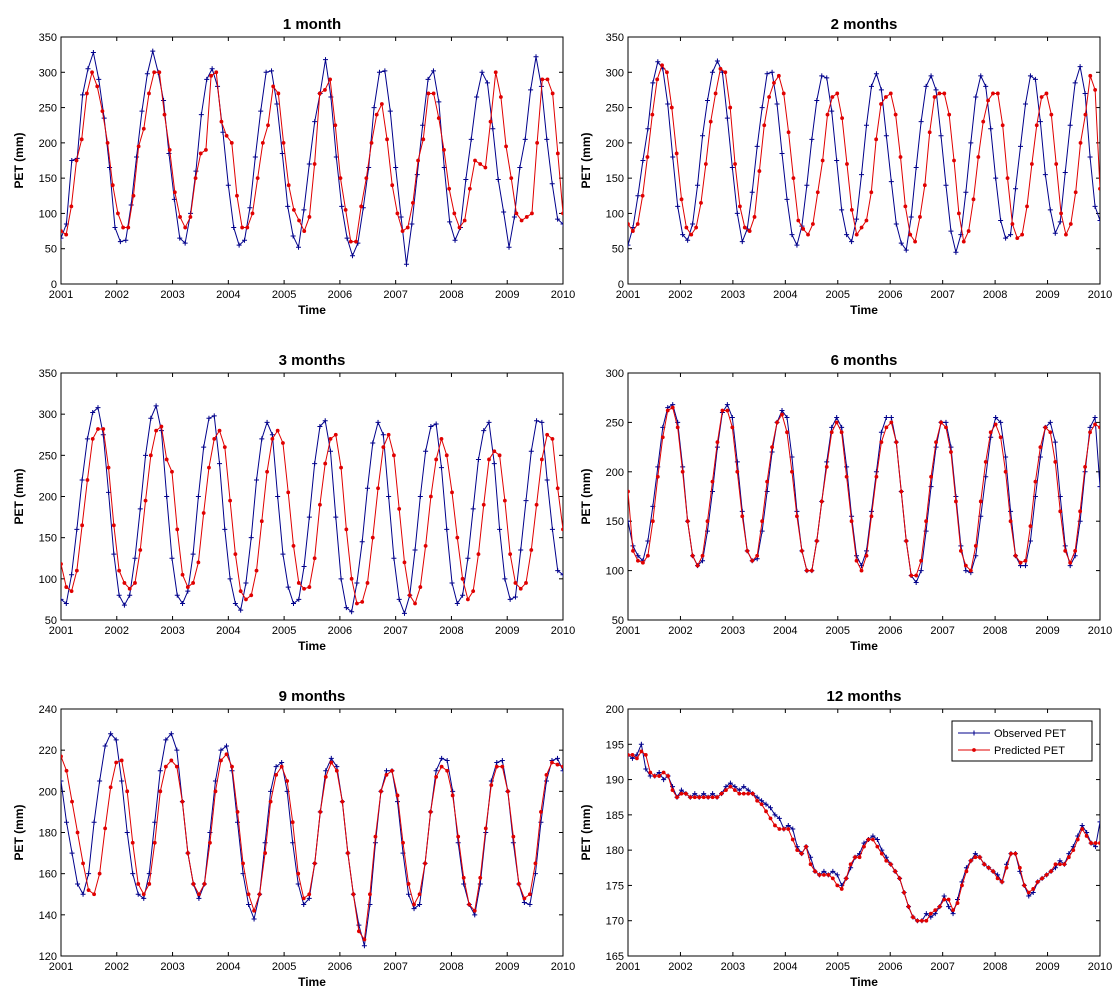 The image size is (1116, 998). Describe the element at coordinates (942, 967) in the screenshot. I see `x-tick-label: 2007` at that location.